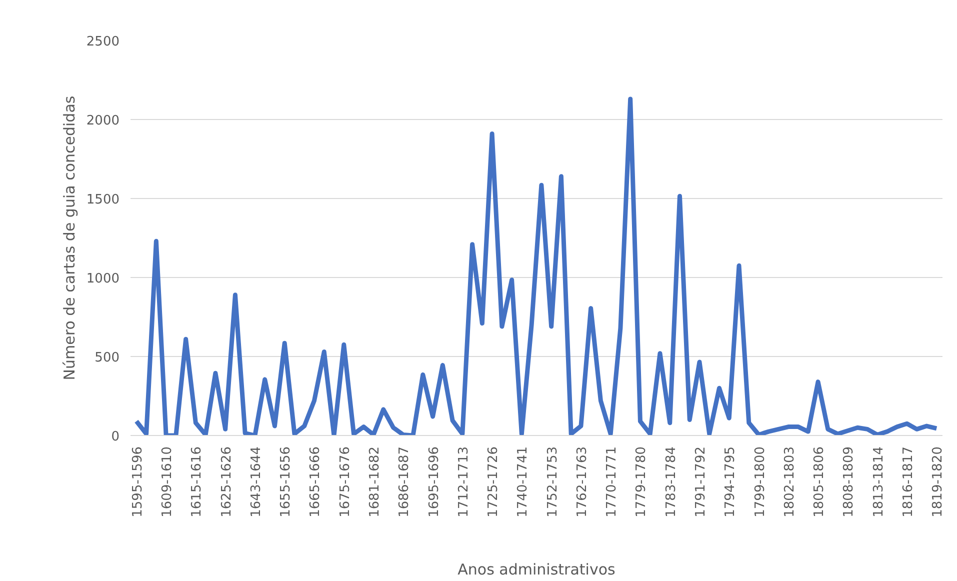  I want to click on x-tick-label: 1805-1806, so click(820, 482).